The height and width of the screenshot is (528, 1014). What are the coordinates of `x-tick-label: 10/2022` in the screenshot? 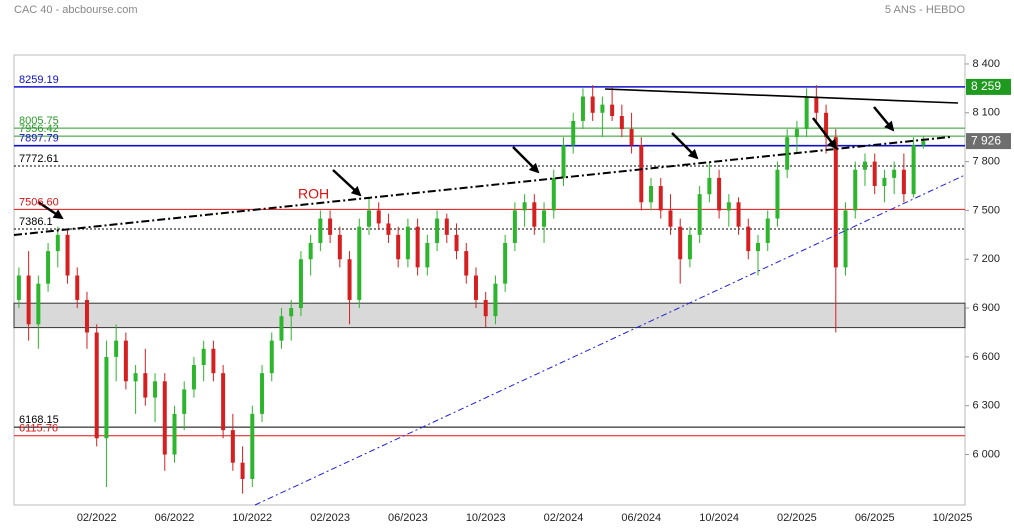 It's located at (252, 518).